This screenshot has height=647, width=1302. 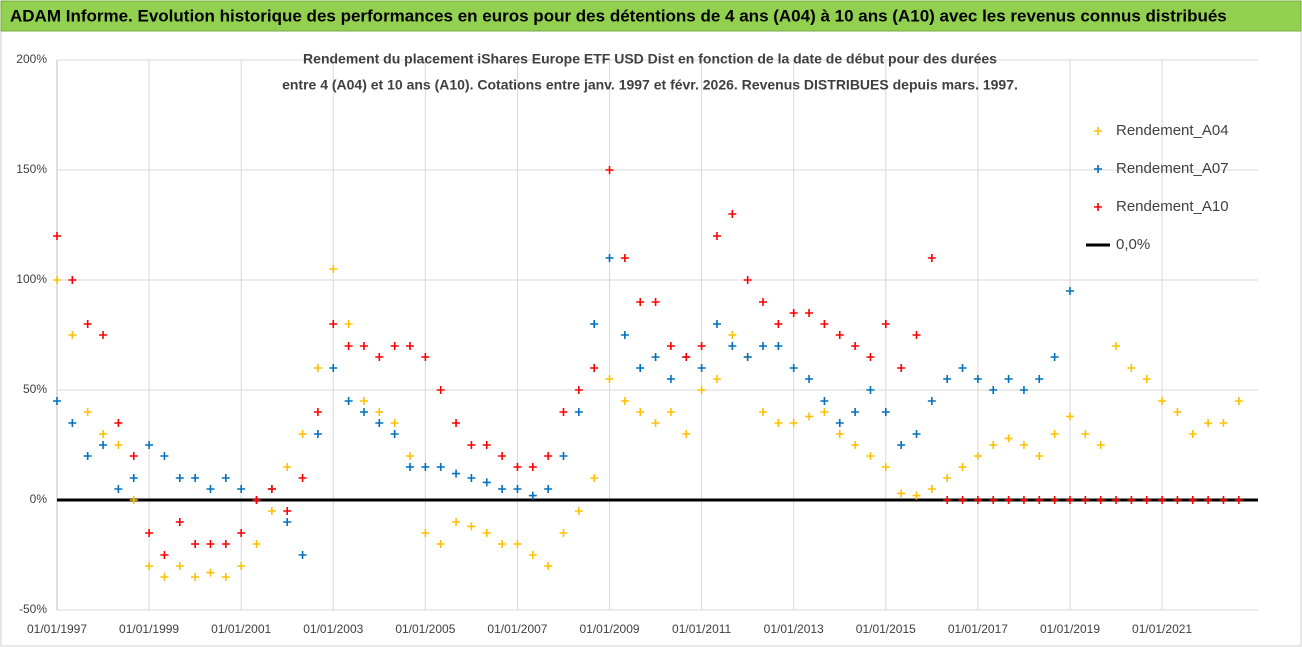 I want to click on legend-label: 0,0%, so click(x=1133, y=244).